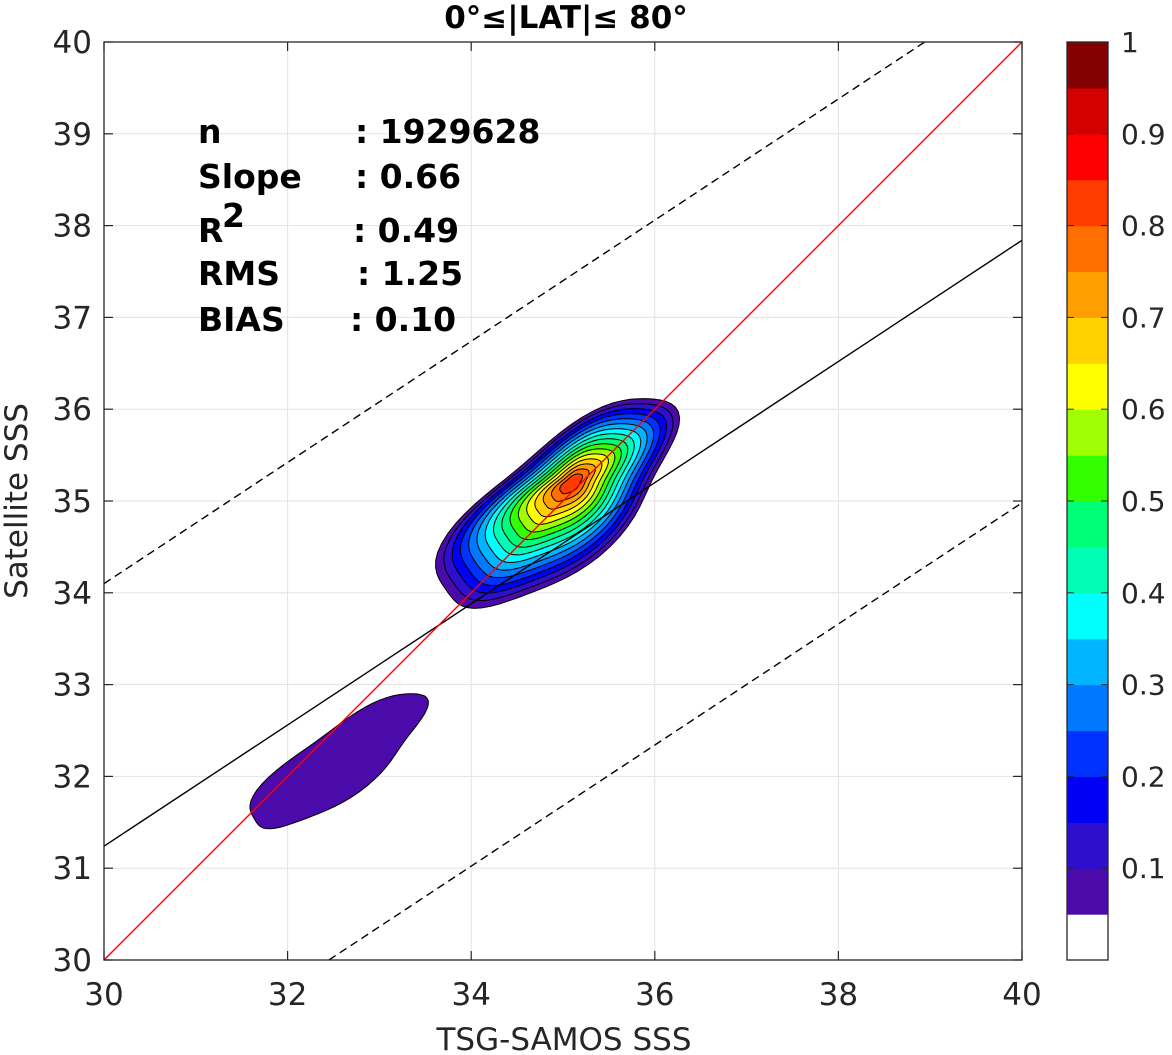 The height and width of the screenshot is (1055, 1172). Describe the element at coordinates (72, 227) in the screenshot. I see `y-tick-label: 38` at that location.